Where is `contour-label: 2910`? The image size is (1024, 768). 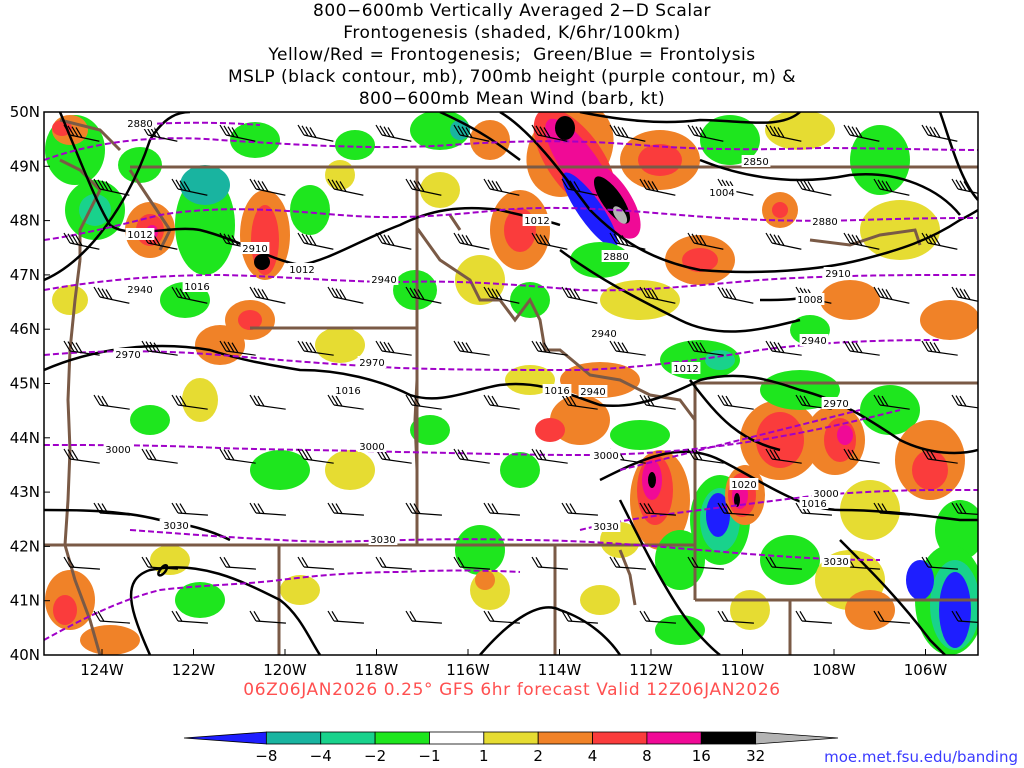 contour-label: 2910 is located at coordinates (837, 274).